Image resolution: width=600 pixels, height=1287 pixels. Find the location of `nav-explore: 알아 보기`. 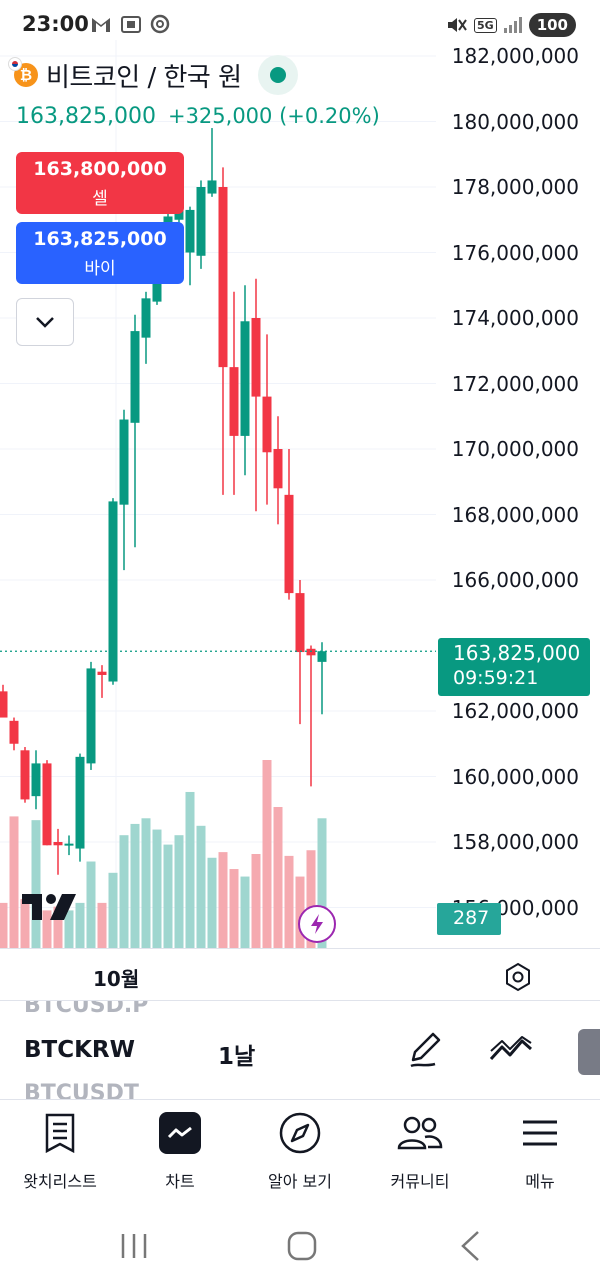

nav-explore: 알아 보기 is located at coordinates (300, 1152).